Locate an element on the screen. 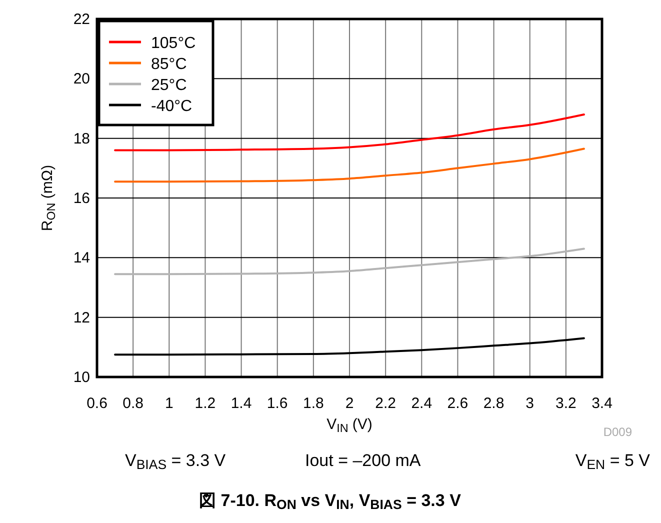 The height and width of the screenshot is (523, 661). x-tick-label: 2.6 is located at coordinates (457, 403).